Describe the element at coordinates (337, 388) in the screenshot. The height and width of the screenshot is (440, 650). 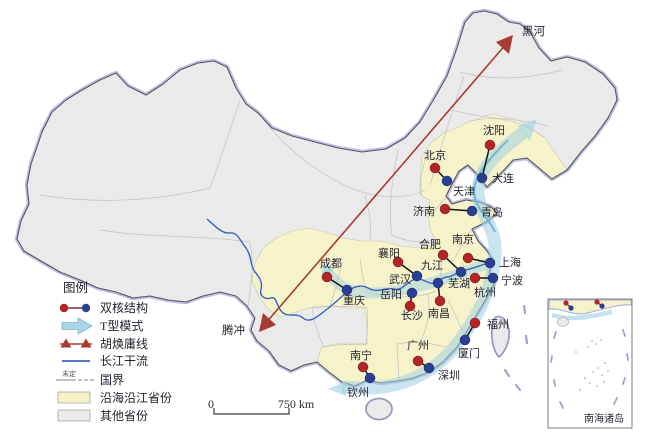
I see `coastal-band-arrowhead-south` at that location.